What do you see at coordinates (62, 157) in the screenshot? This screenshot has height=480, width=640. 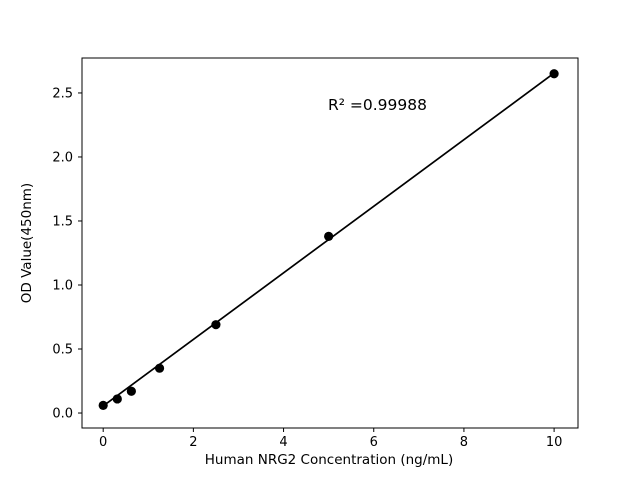 I see `y-tick-label: 2.0` at bounding box center [62, 157].